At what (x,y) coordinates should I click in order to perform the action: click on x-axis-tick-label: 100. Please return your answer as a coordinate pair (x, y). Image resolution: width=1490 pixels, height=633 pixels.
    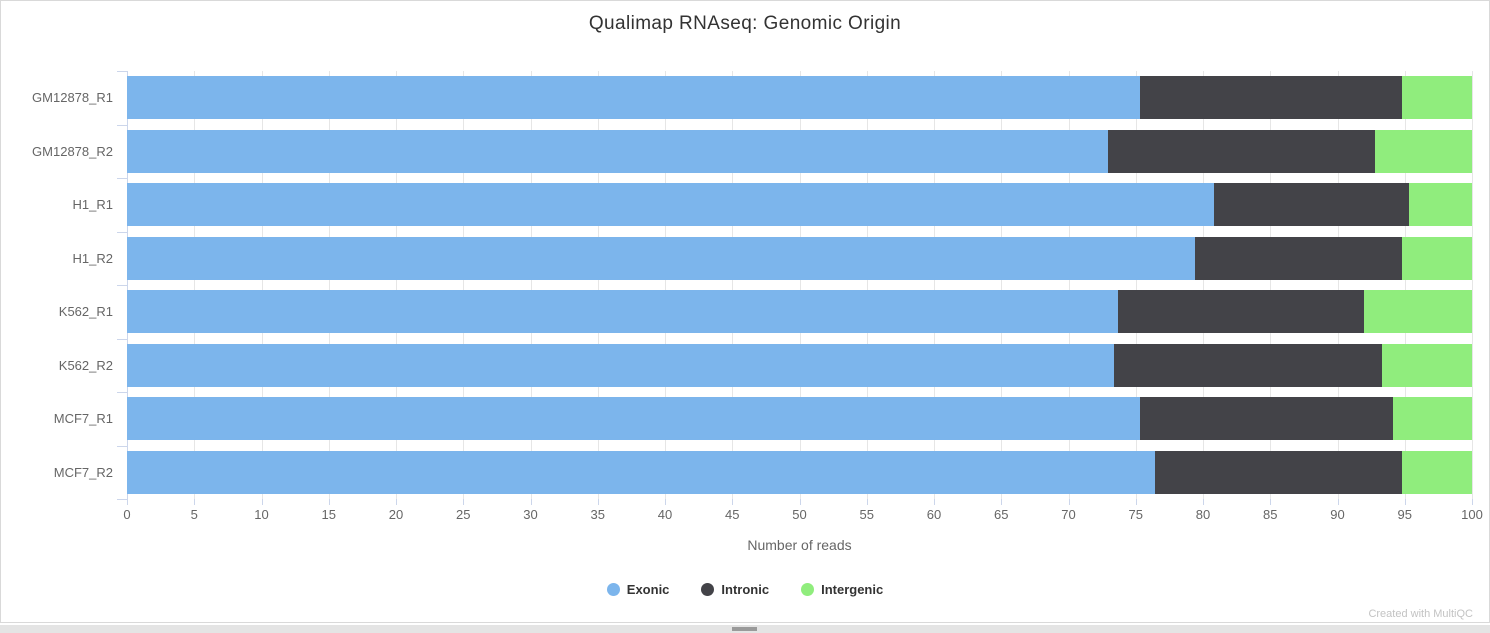
    Looking at the image, I should click on (1472, 514).